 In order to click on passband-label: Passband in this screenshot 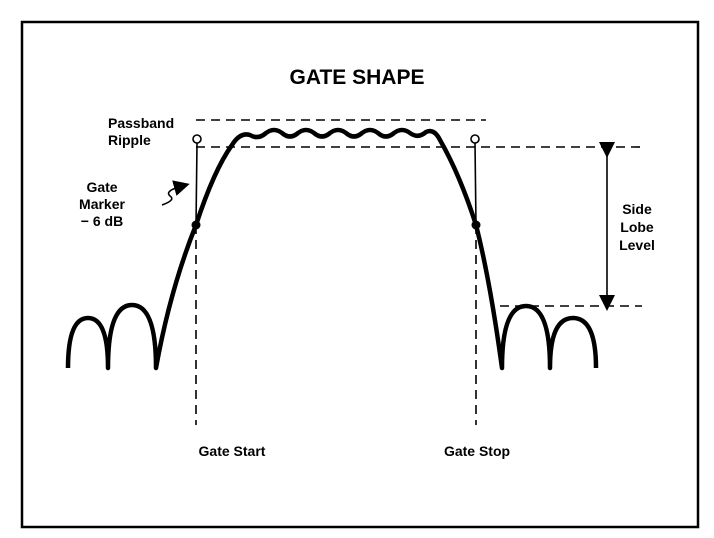, I will do `click(141, 123)`.